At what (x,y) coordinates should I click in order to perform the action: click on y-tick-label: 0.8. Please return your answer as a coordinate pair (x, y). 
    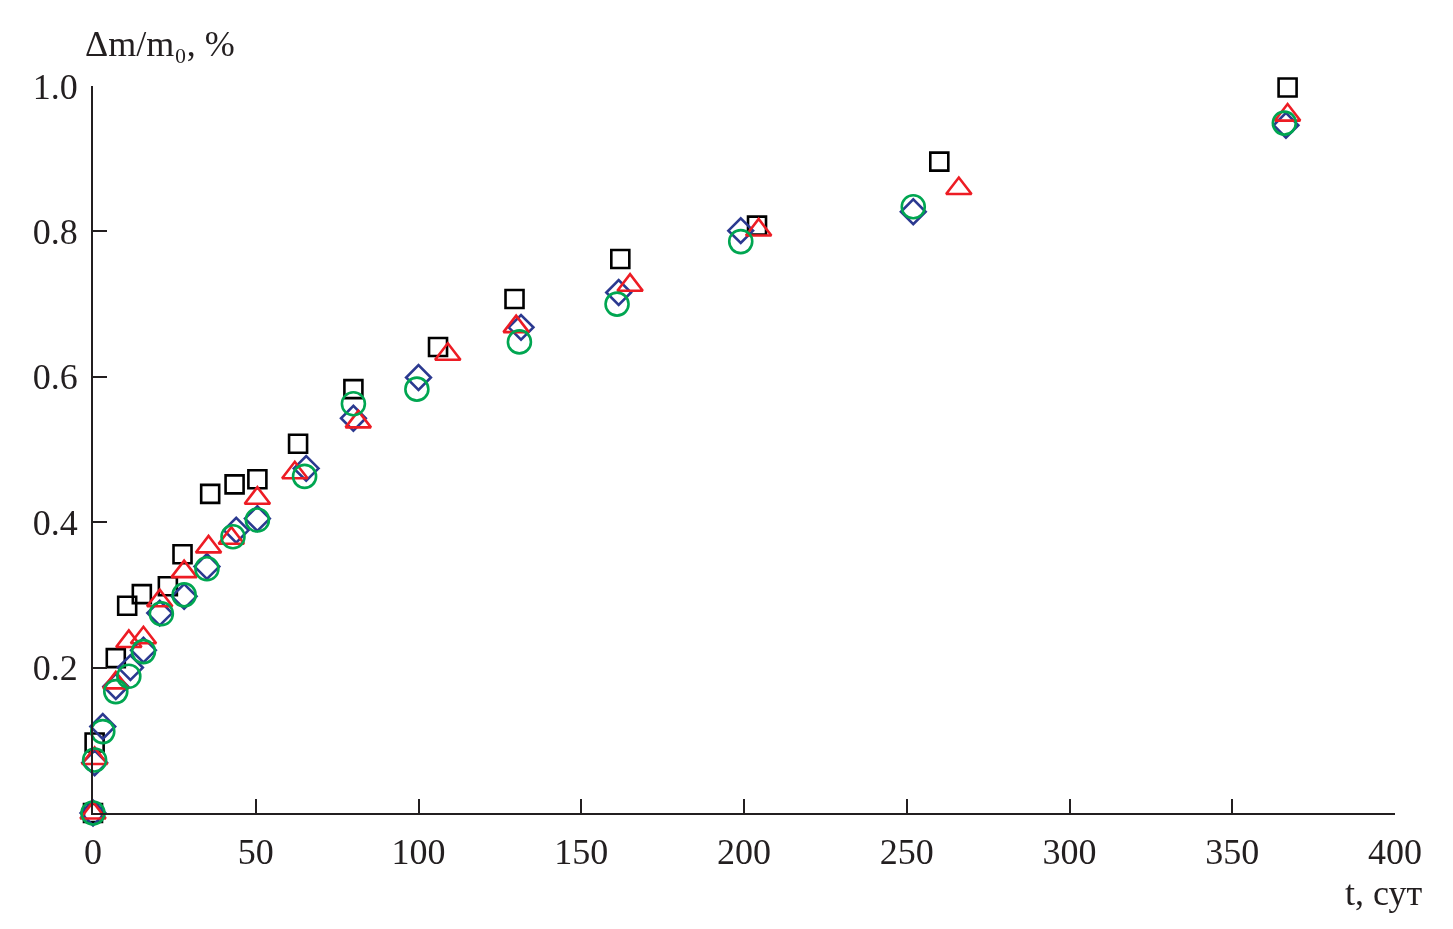
    Looking at the image, I should click on (55, 232).